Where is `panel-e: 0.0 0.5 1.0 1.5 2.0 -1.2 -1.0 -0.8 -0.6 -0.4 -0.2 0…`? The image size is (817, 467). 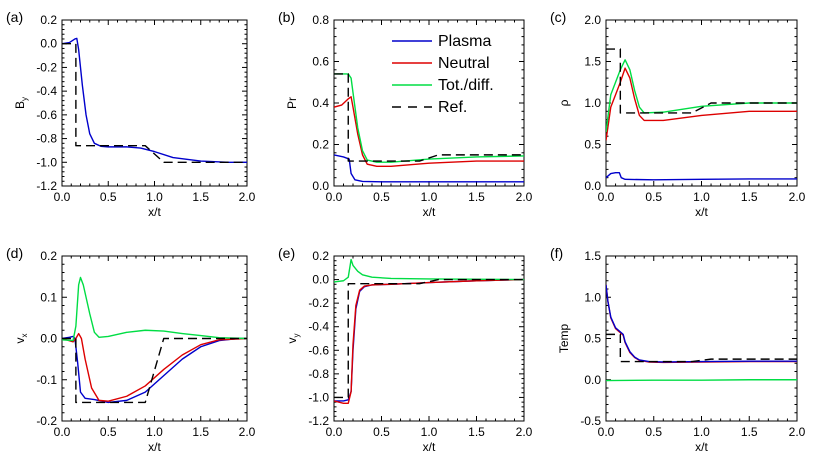
panel-e: 0.0 0.5 1.0 1.5 2.0 -1.2 -1.0 -0.8 -0.6 -0.4 -0.2 0… is located at coordinates (405, 349).